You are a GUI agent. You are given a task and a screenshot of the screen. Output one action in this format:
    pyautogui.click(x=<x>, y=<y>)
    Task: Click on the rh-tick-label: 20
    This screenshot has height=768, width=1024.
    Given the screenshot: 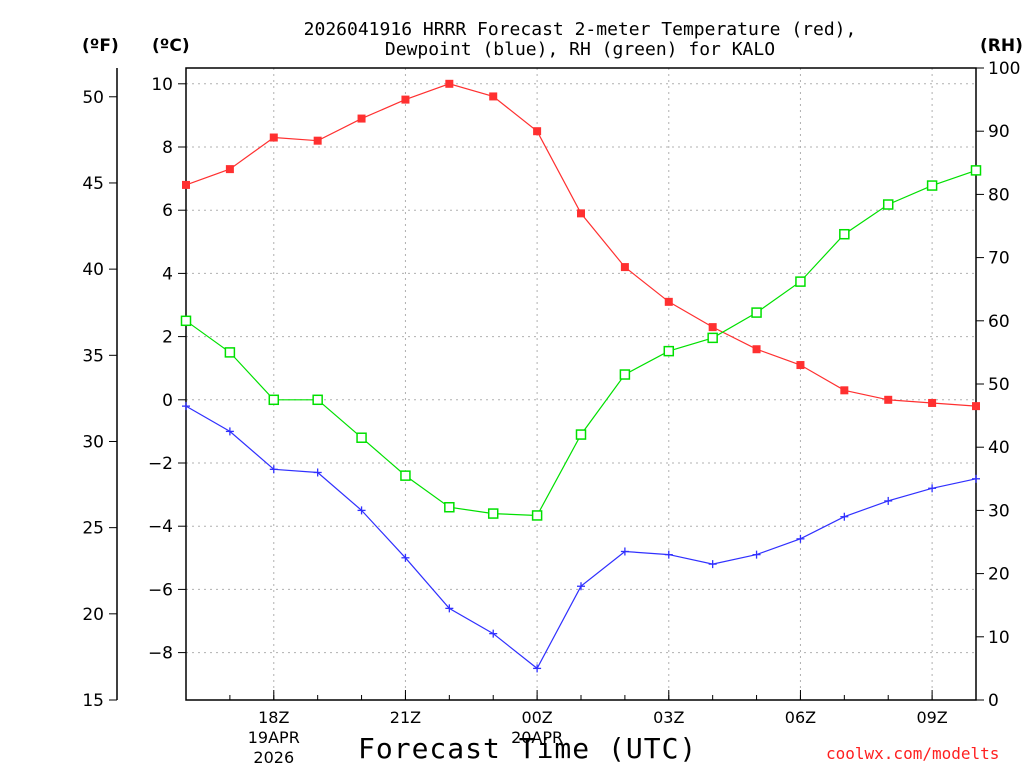 What is the action you would take?
    pyautogui.click(x=999, y=575)
    